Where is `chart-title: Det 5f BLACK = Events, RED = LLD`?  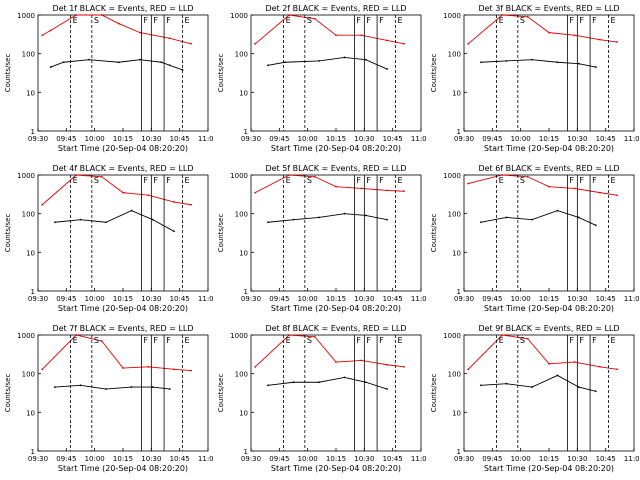
chart-title: Det 5f BLACK = Events, RED = LLD is located at coordinates (335, 168).